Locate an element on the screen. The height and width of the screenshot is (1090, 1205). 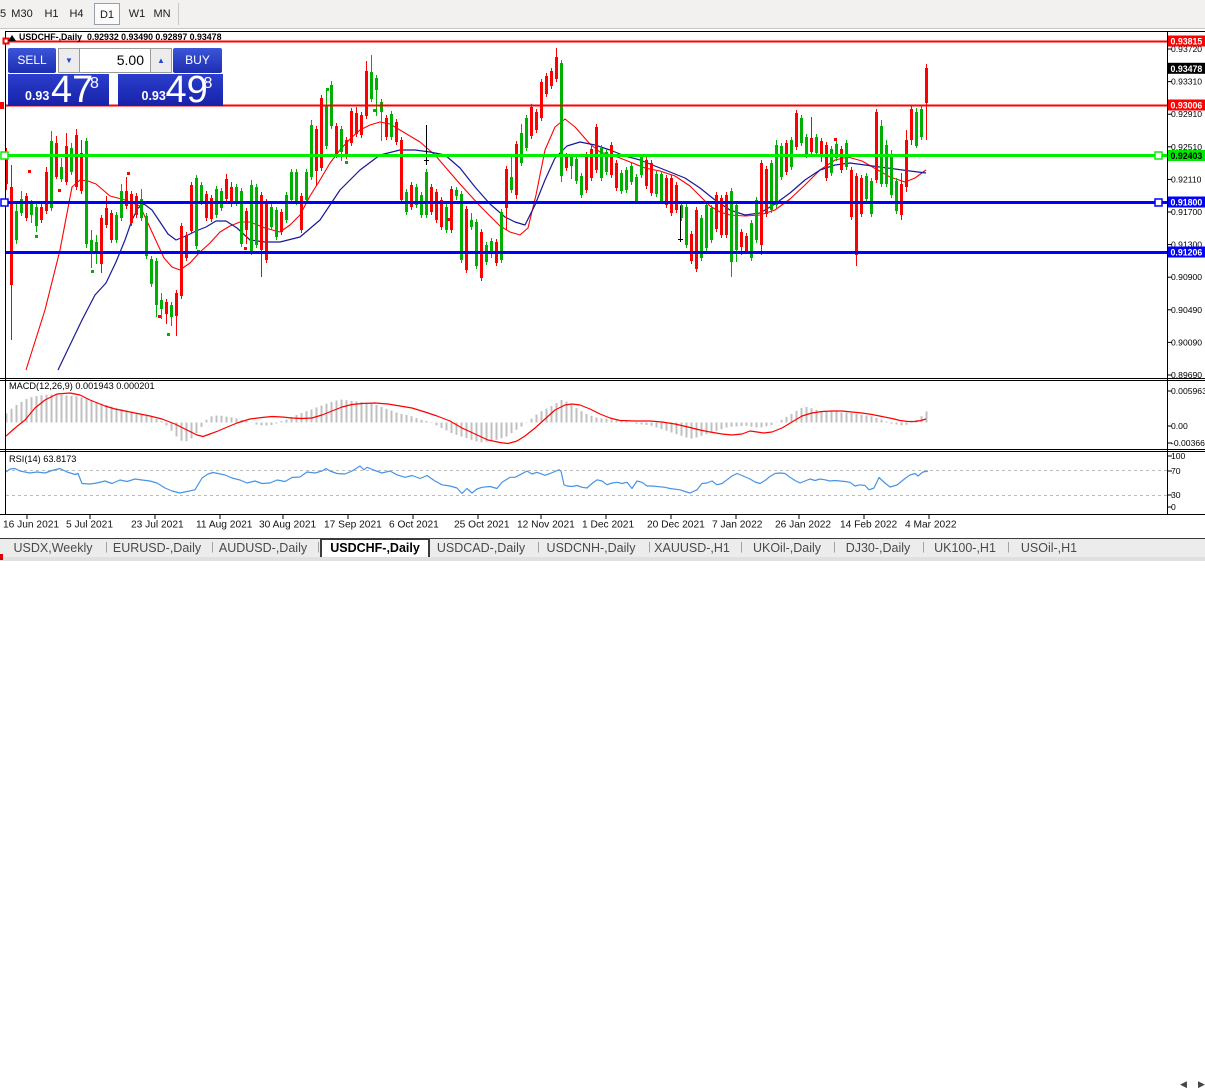
svg-text: 0.005963 is located at coordinates (1188, 391).